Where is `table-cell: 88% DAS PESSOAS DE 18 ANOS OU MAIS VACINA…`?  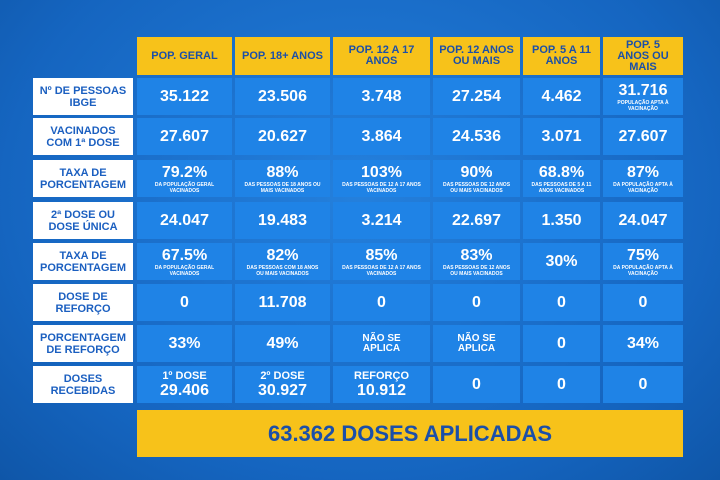
table-cell: 88% DAS PESSOAS DE 18 ANOS OU MAIS VACINA… is located at coordinates (282, 178).